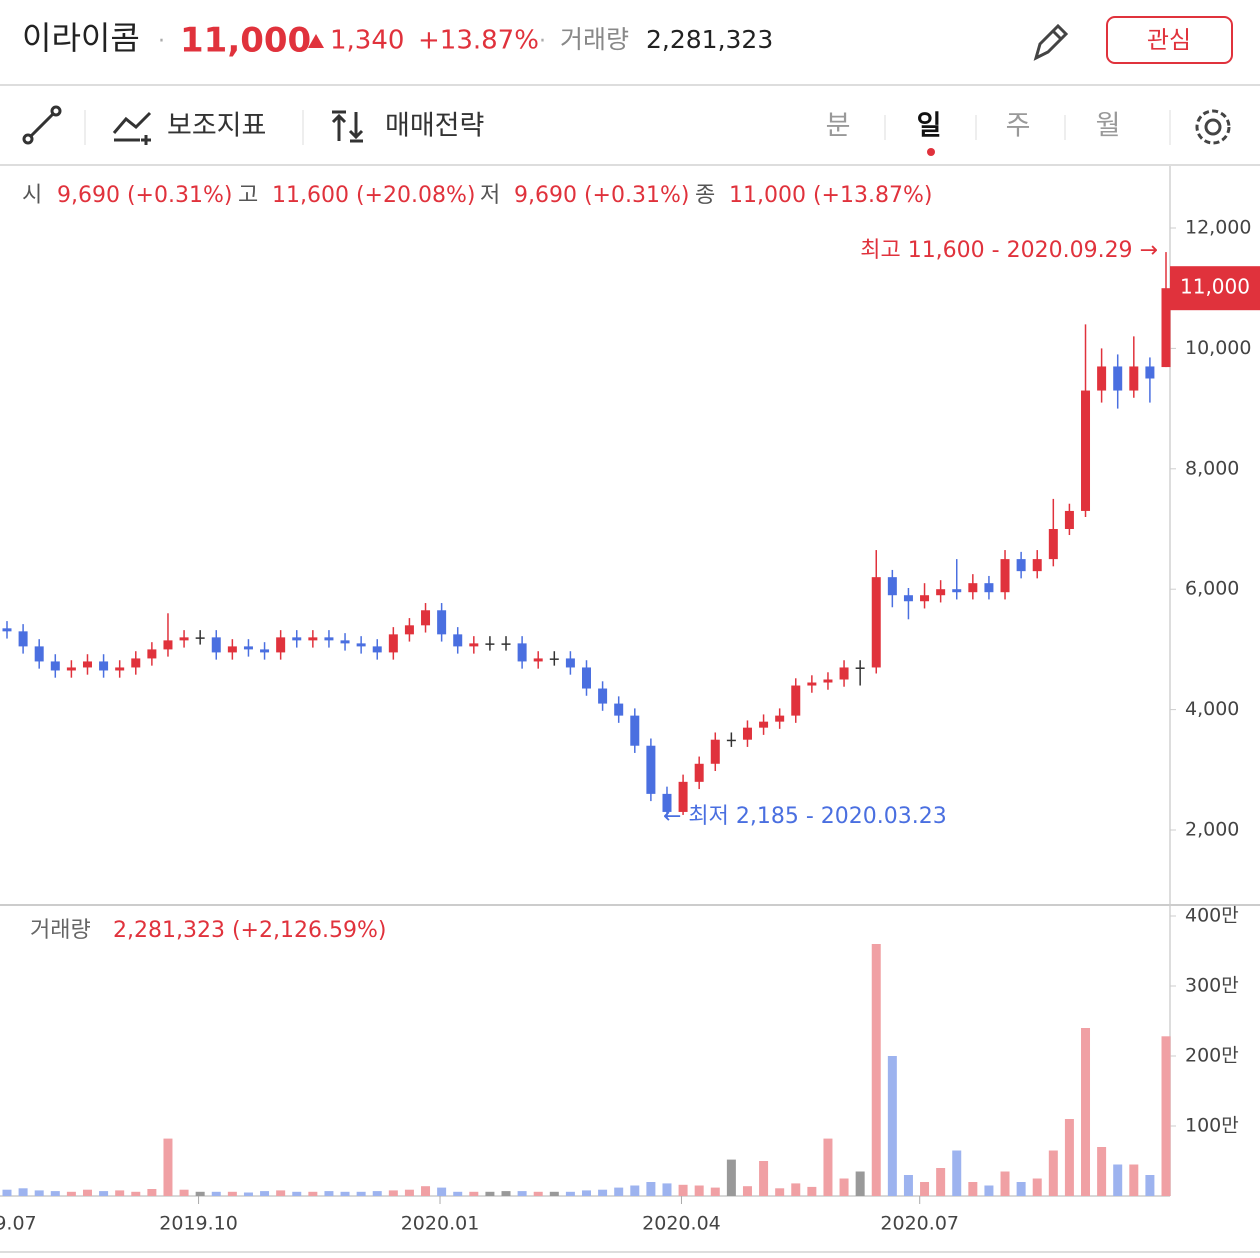  I want to click on period-tab: 월, so click(1108, 126).